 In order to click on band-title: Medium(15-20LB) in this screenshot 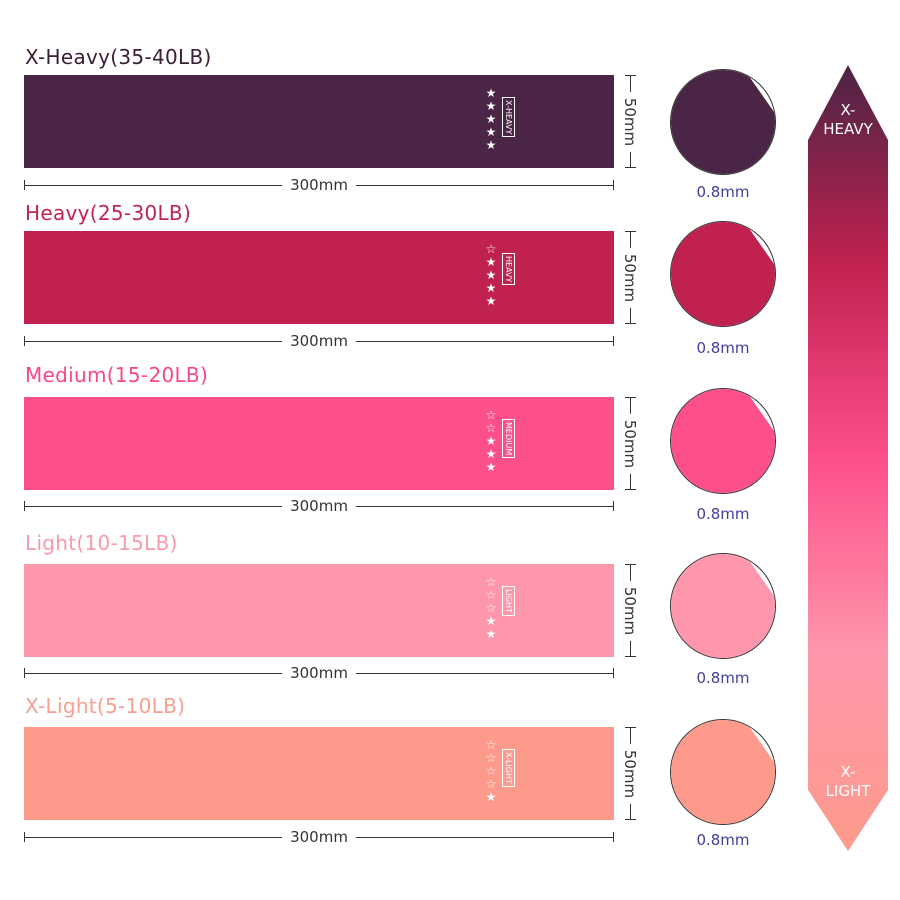, I will do `click(117, 375)`.